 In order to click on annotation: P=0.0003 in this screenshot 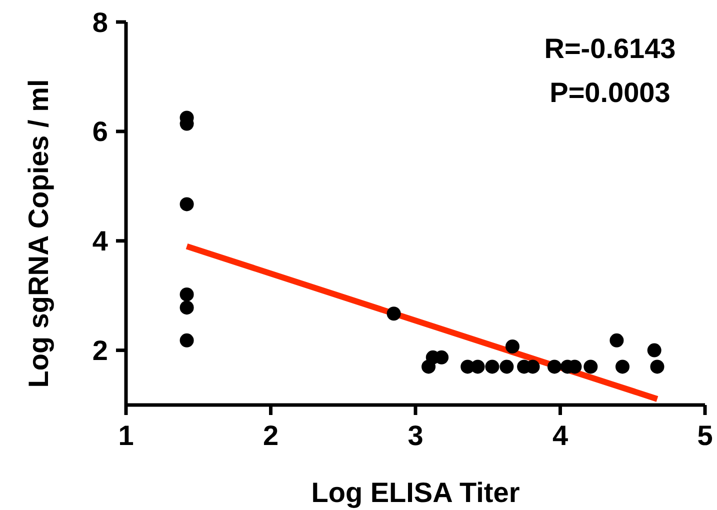, I will do `click(610, 92)`.